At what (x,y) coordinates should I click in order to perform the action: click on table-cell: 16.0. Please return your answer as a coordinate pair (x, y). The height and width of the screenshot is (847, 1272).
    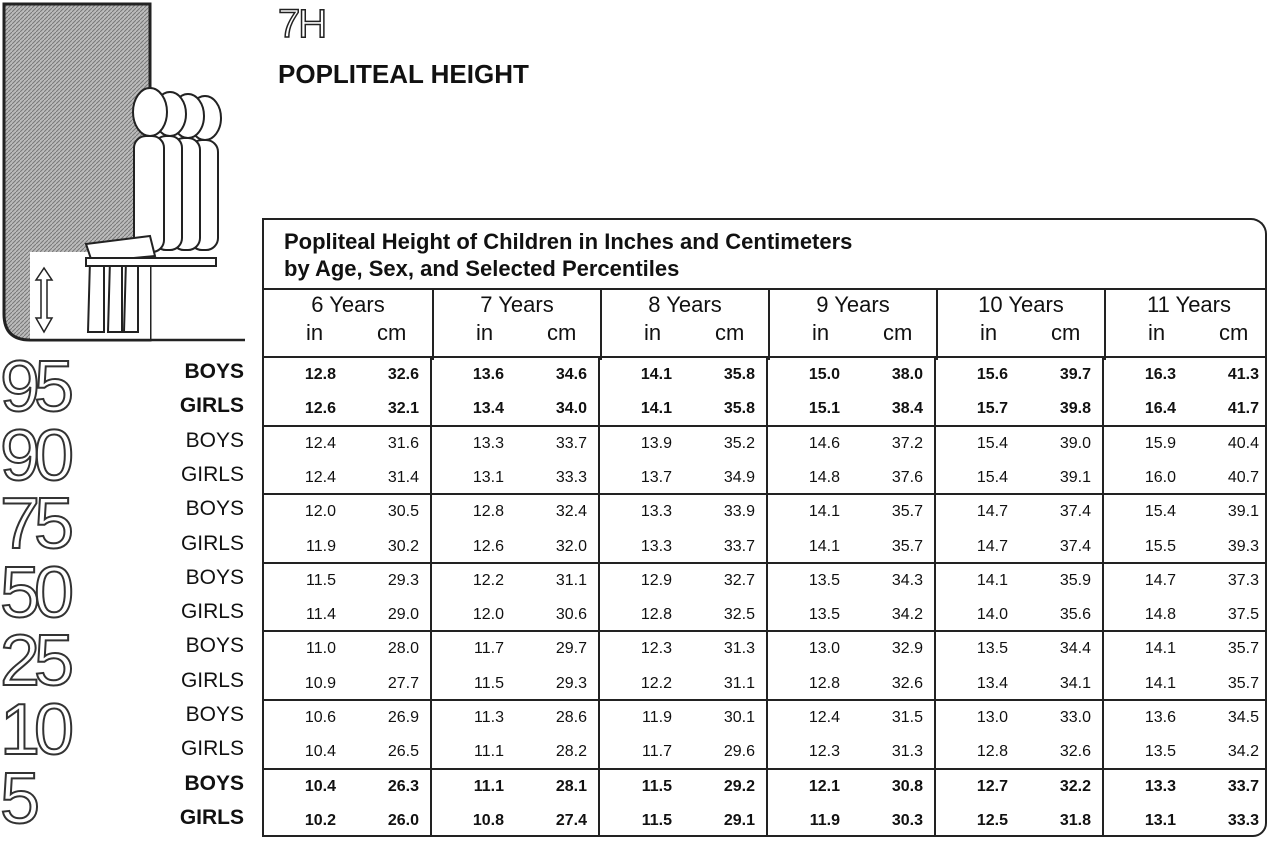
    Looking at the image, I should click on (1160, 477).